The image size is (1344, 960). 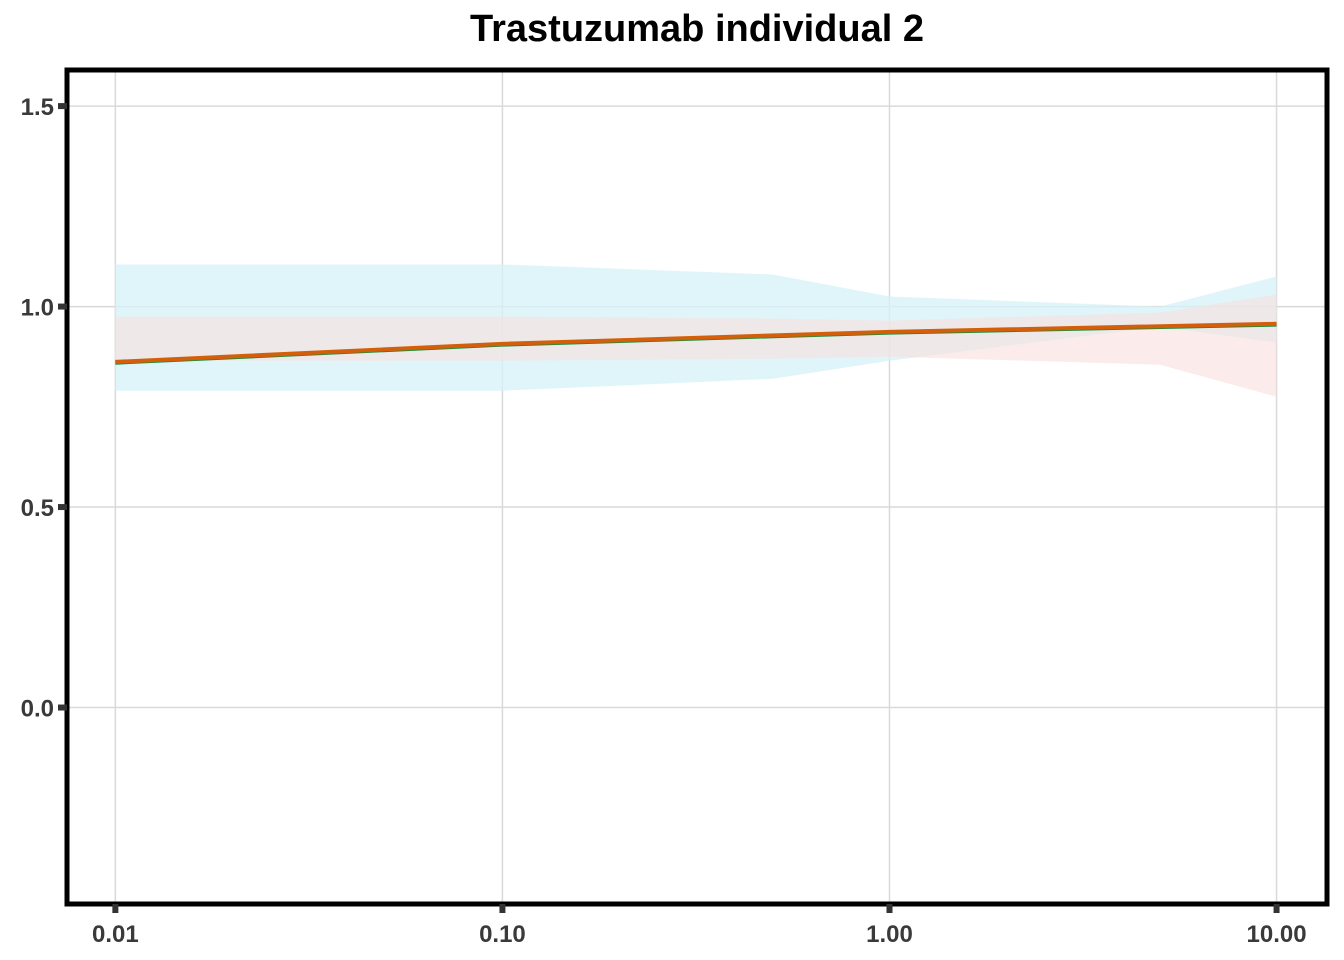 I want to click on x-tick-label: 0.10, so click(x=502, y=934).